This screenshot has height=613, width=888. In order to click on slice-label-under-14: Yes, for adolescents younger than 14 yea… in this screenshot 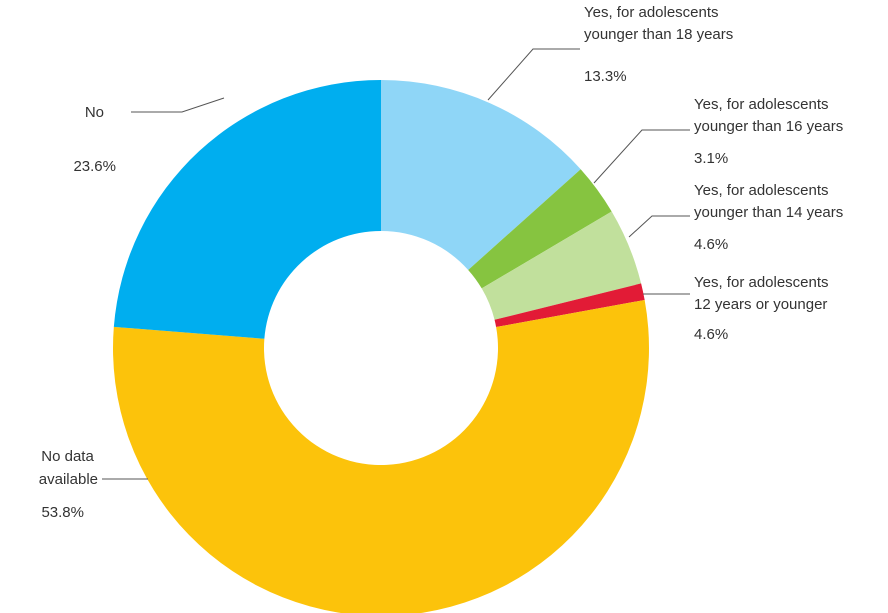, I will do `click(768, 201)`.